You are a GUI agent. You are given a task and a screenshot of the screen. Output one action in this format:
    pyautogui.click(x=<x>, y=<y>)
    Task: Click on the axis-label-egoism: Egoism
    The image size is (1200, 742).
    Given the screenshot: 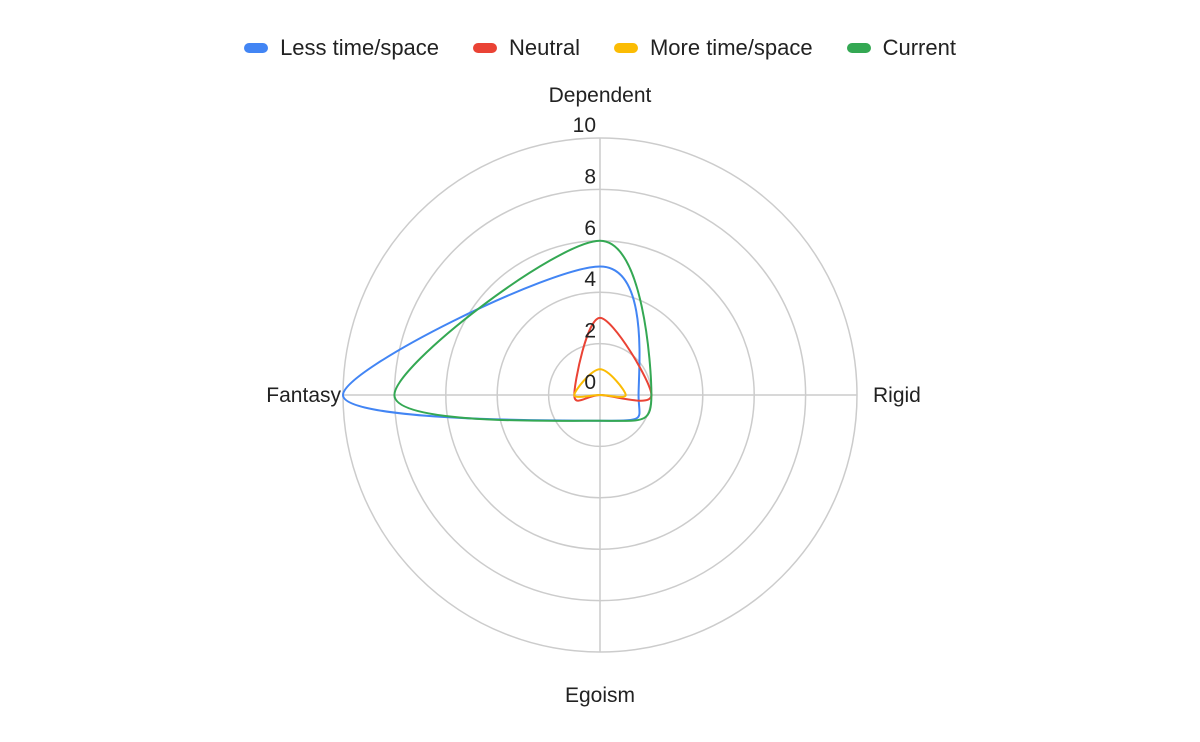 What is the action you would take?
    pyautogui.click(x=600, y=695)
    